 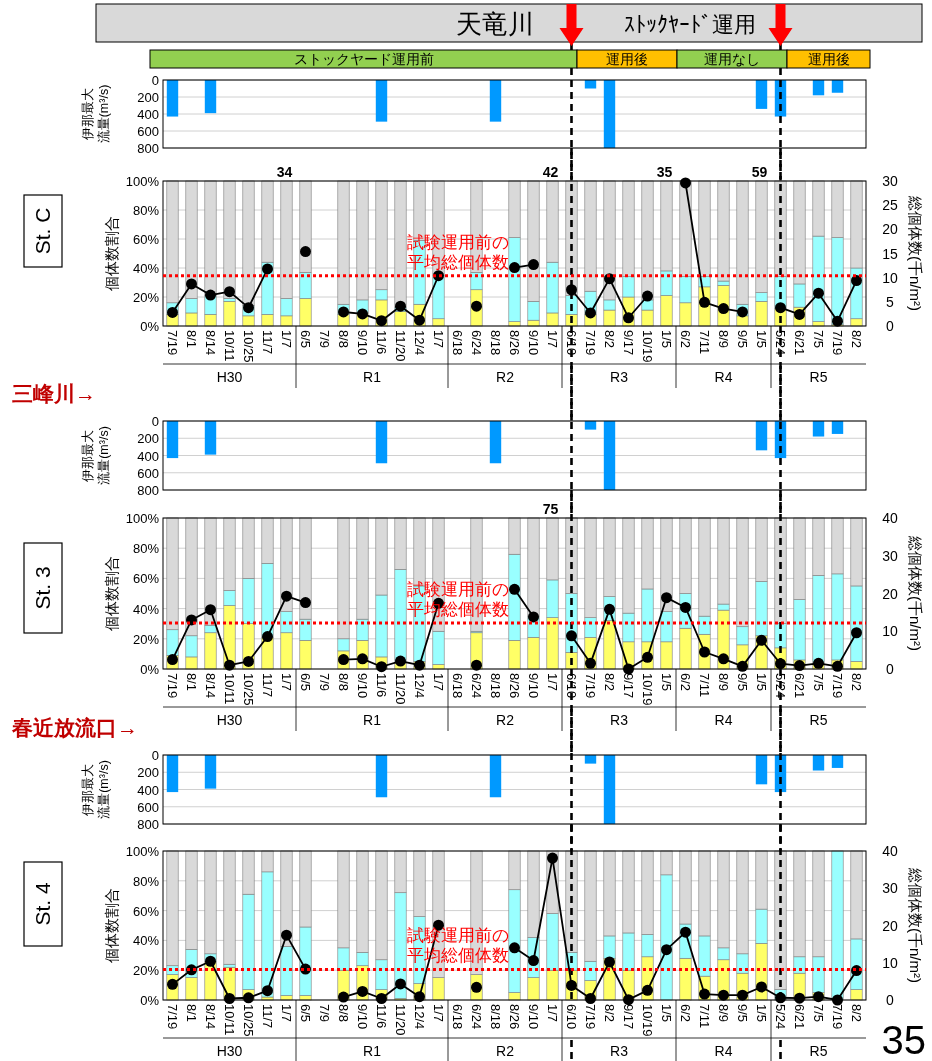 I want to click on x-tick-label: 11/20, so click(x=400, y=1020).